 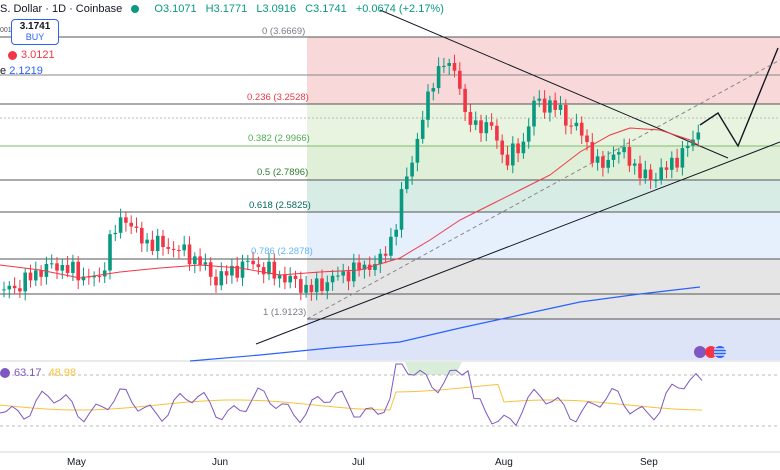 I want to click on buy-button: 3.1741 BUY, so click(x=35, y=32).